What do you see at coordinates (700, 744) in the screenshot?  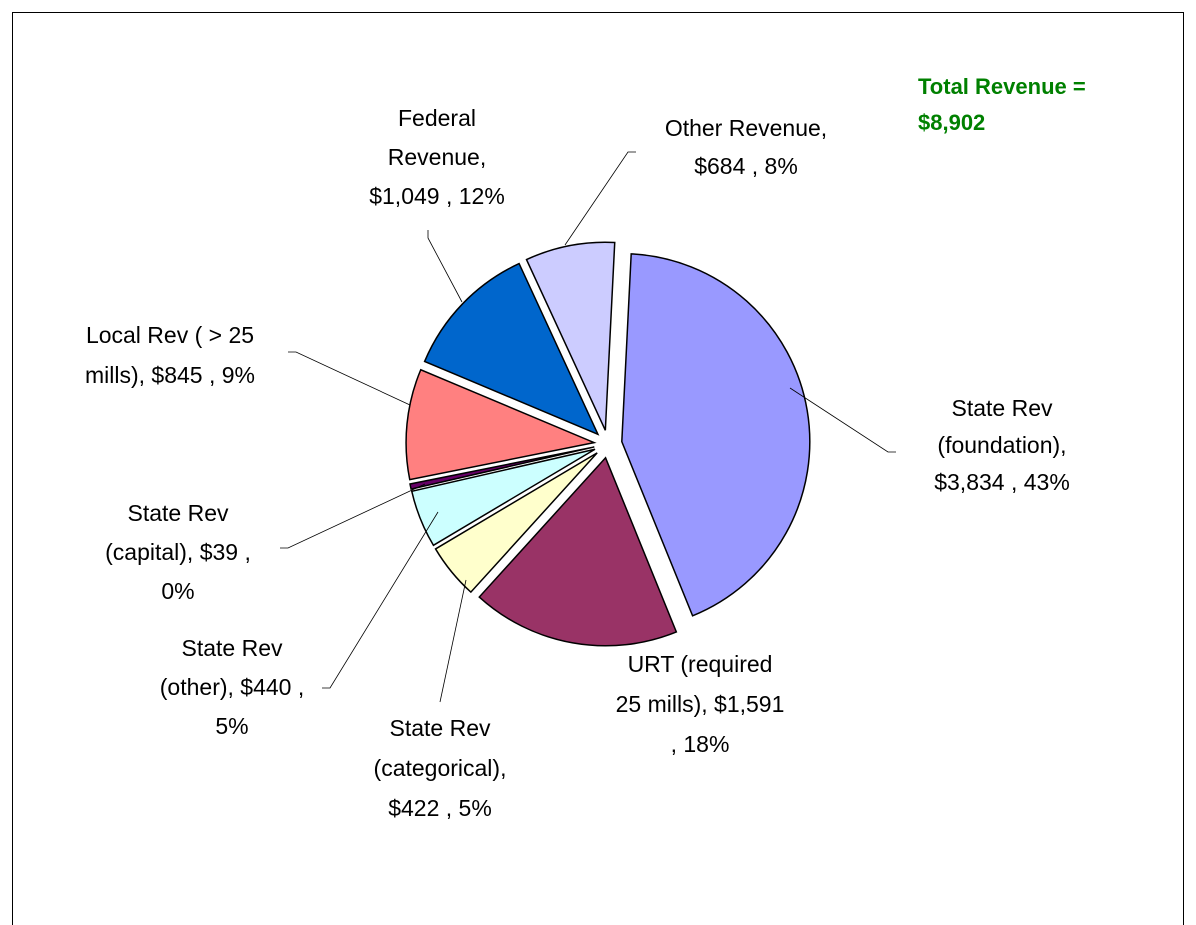 I see `data-label: , 18%` at bounding box center [700, 744].